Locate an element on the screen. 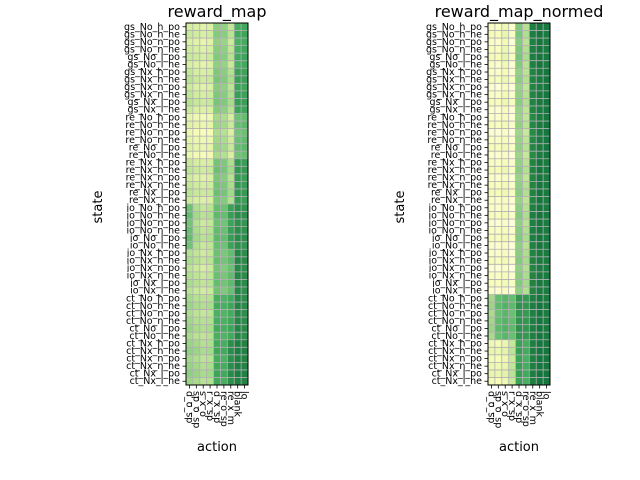 The width and height of the screenshot is (640, 480). y-tick-label: re_No_l_ne is located at coordinates (456, 155).